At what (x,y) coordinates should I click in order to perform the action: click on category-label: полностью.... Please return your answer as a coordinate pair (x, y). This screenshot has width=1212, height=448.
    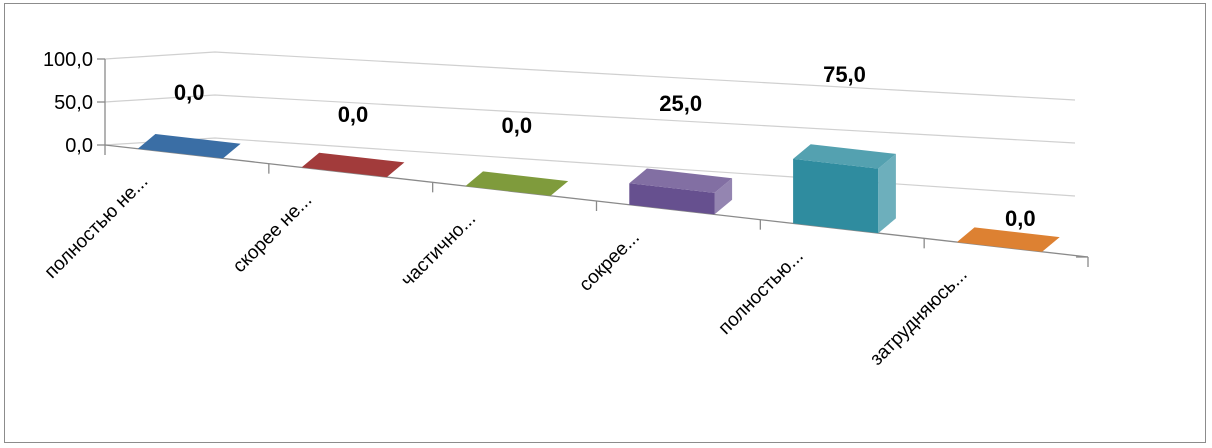
    Looking at the image, I should click on (761, 292).